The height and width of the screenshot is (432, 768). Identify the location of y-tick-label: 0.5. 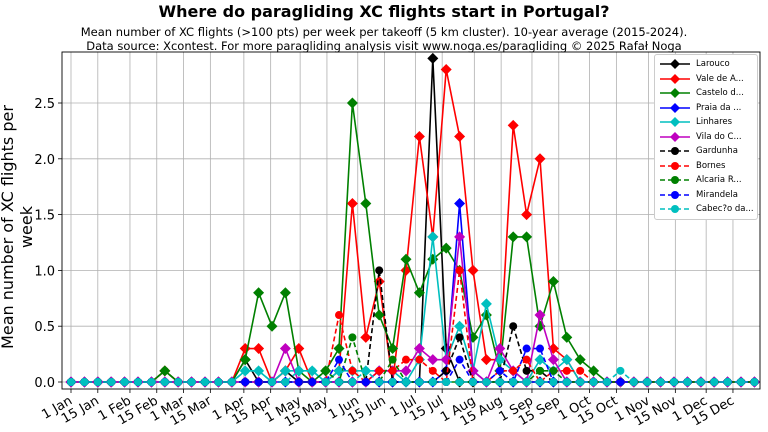
(44, 327).